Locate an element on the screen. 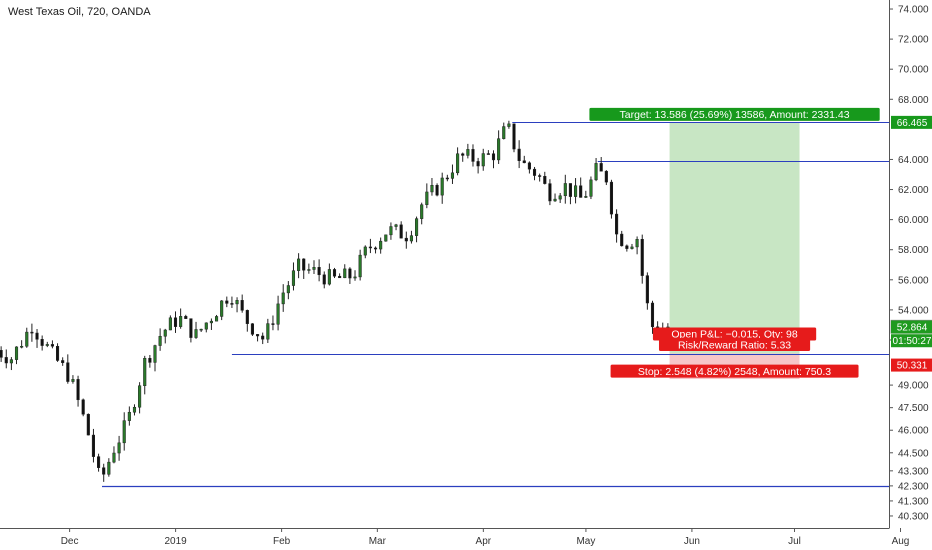 This screenshot has height=550, width=932. price-tick-label: 62.000 is located at coordinates (913, 190).